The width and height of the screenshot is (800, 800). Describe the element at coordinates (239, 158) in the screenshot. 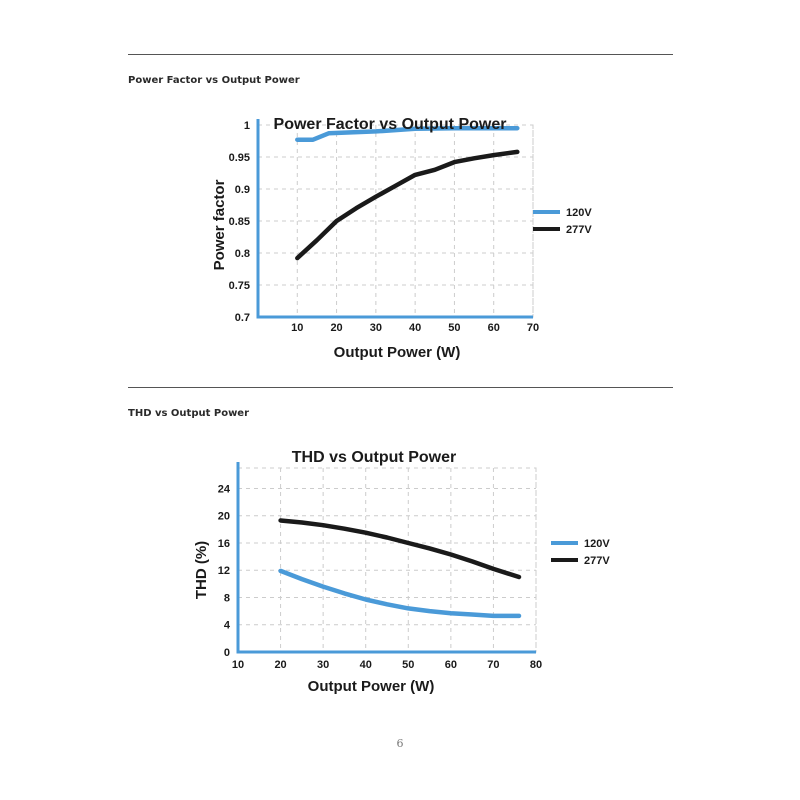

I see `y-tick-label: 0.95` at that location.